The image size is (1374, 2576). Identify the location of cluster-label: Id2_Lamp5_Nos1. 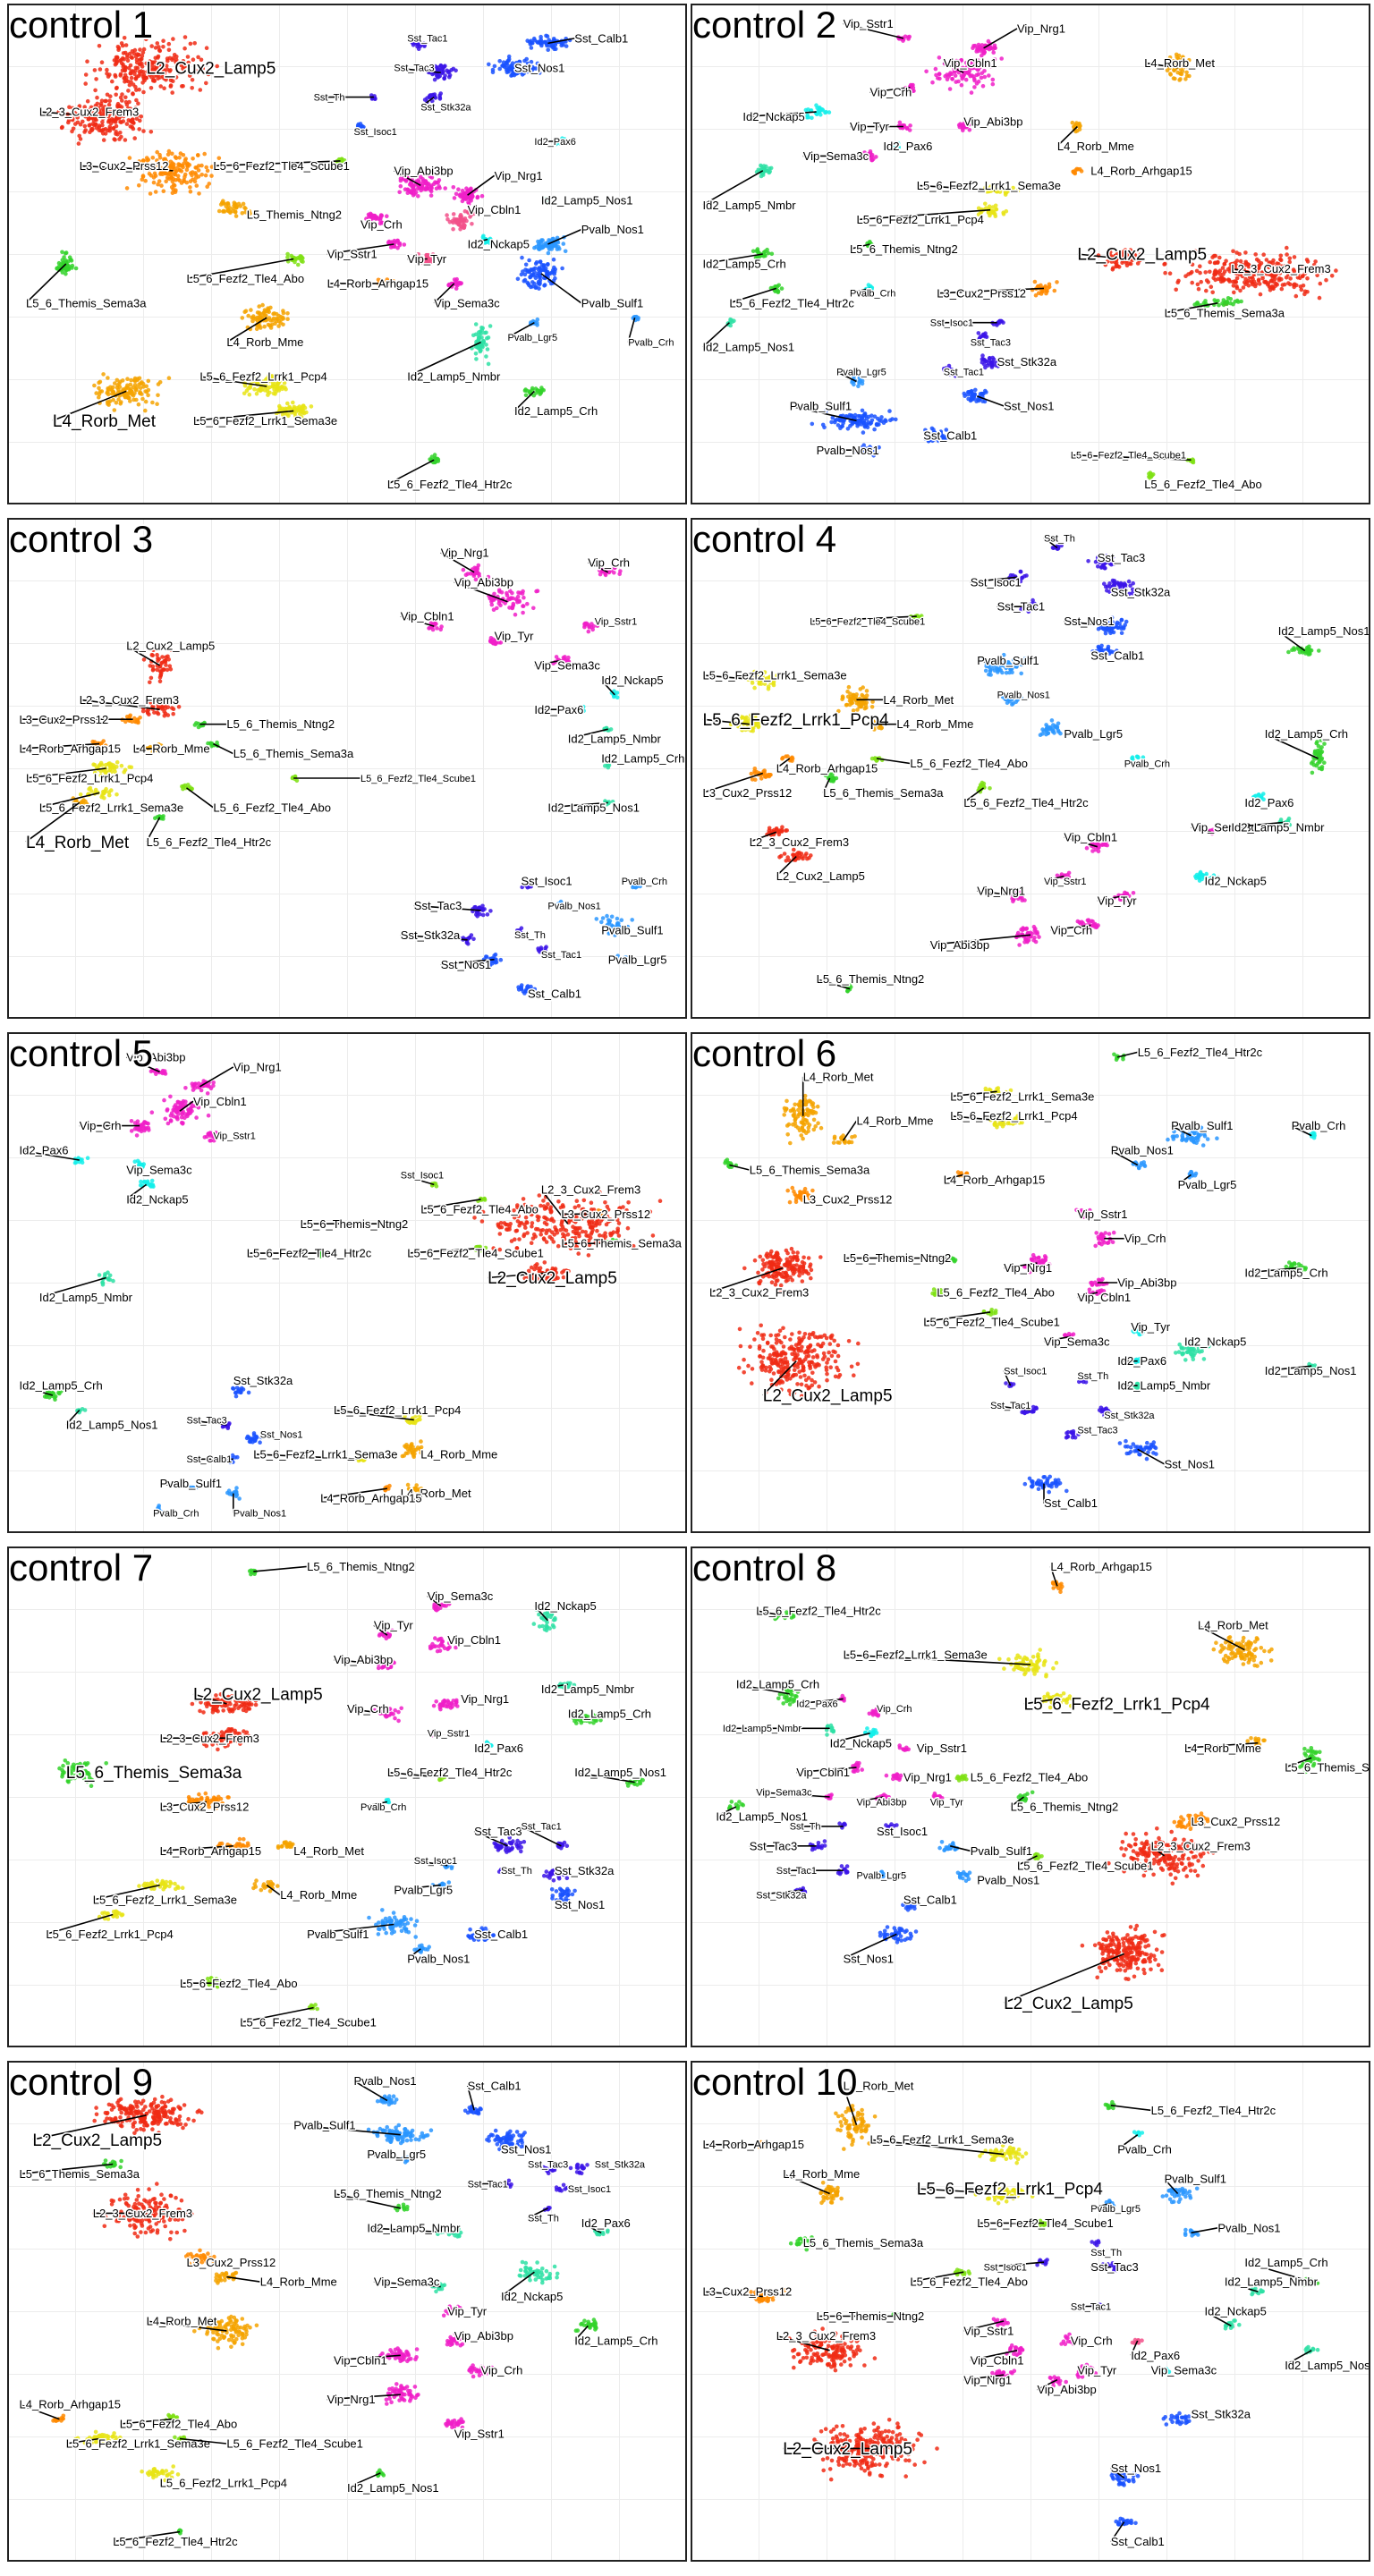
(593, 807).